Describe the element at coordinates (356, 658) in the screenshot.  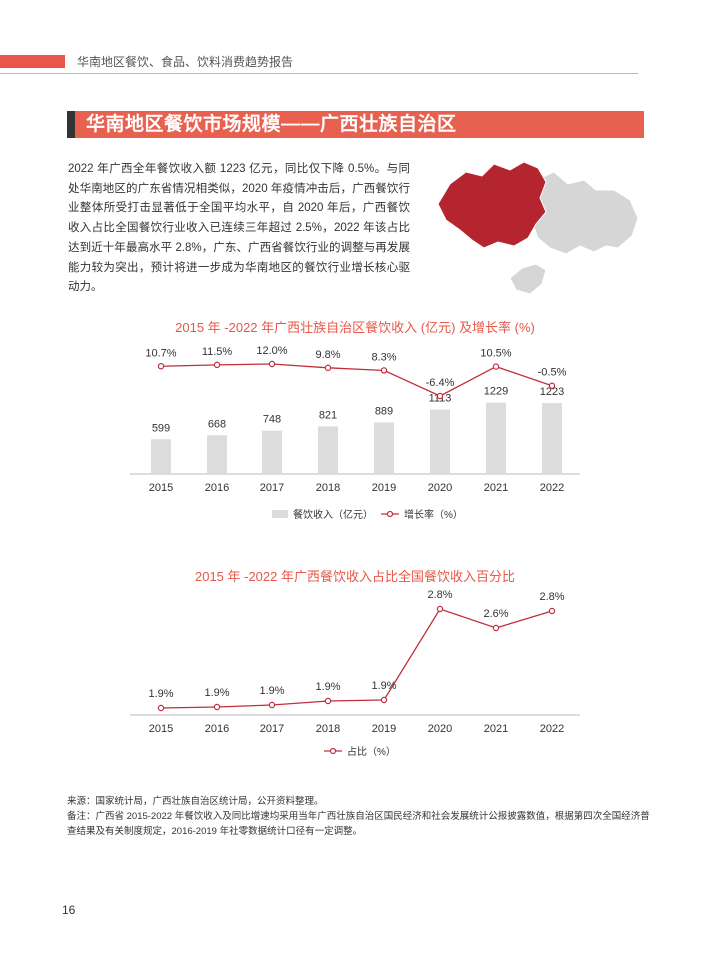
I see `share-line` at that location.